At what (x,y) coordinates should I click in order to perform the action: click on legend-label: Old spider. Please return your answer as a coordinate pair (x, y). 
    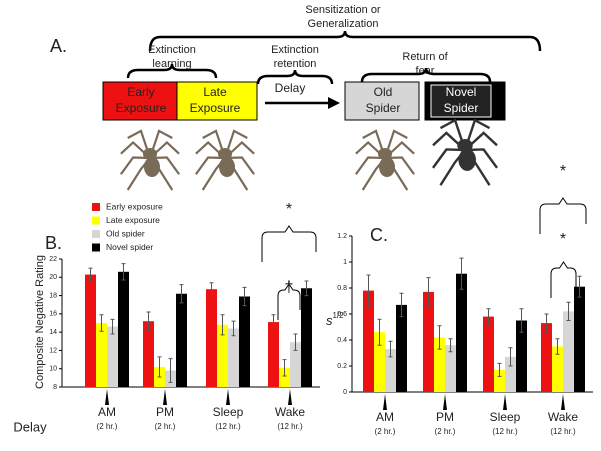
    Looking at the image, I should click on (125, 233).